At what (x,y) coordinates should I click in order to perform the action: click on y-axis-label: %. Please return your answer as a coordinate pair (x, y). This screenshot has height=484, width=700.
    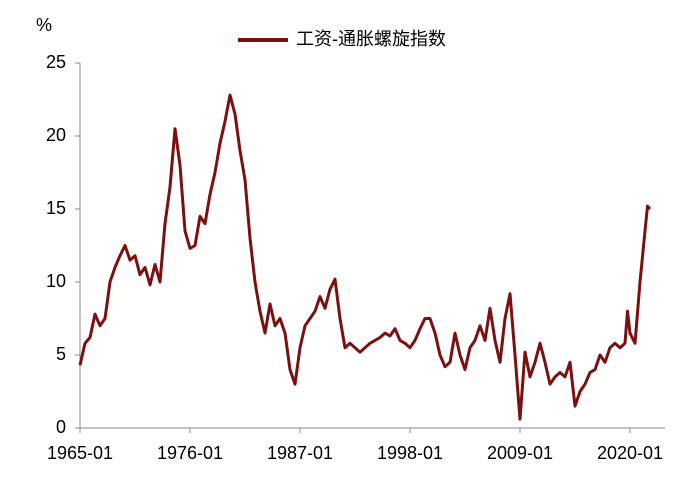
    Looking at the image, I should click on (44, 25).